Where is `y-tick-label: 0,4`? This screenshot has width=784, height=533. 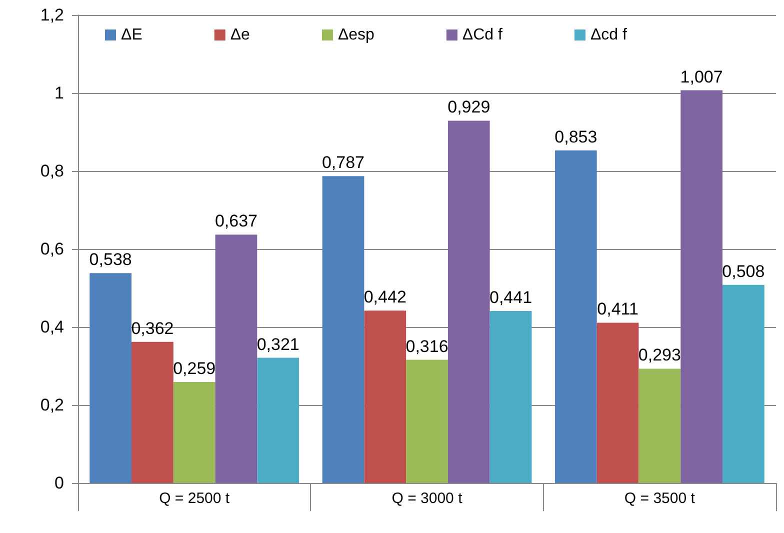 y-tick-label: 0,4 is located at coordinates (52, 327).